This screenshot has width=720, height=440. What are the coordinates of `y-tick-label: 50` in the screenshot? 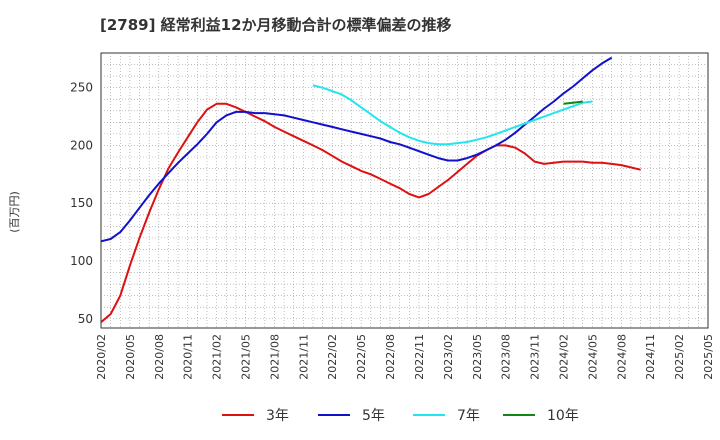 It's located at (85, 319).